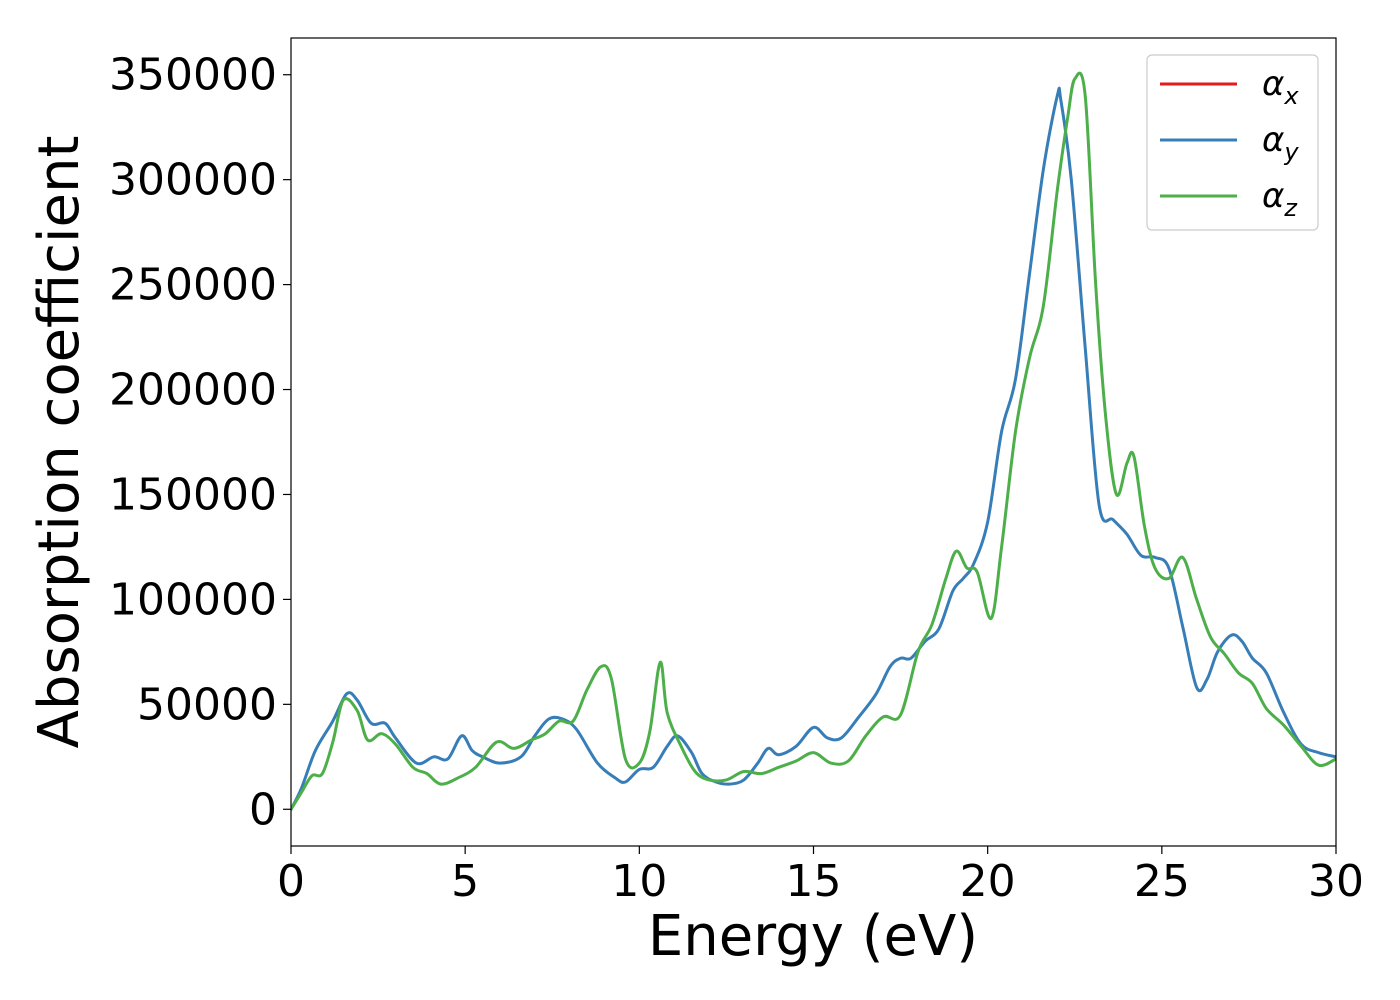 This screenshot has width=1400, height=1000. Describe the element at coordinates (1290, 208) in the screenshot. I see `legend-subscript-z: z` at that location.